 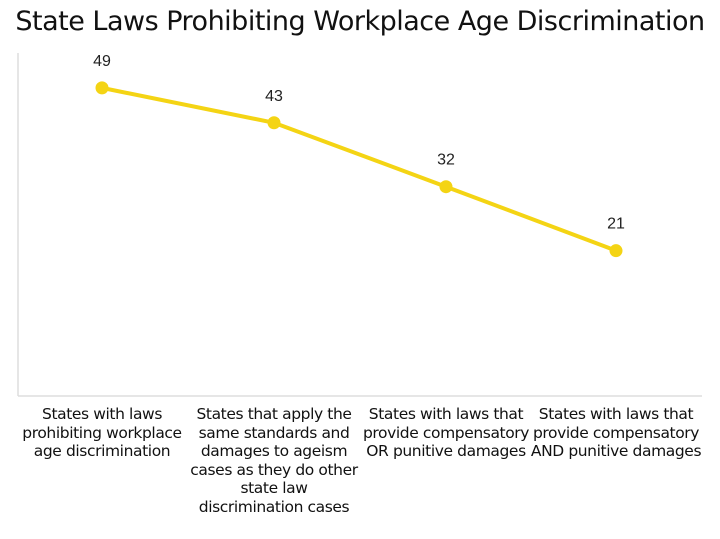 I want to click on data-label: 21, so click(x=616, y=224).